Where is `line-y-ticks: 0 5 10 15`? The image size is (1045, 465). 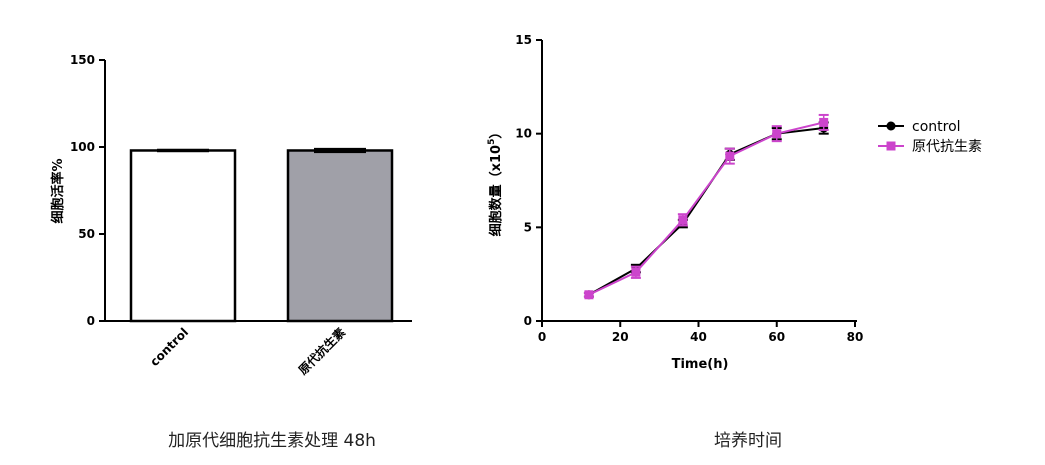 line-y-ticks: 0 5 10 15 is located at coordinates (528, 180).